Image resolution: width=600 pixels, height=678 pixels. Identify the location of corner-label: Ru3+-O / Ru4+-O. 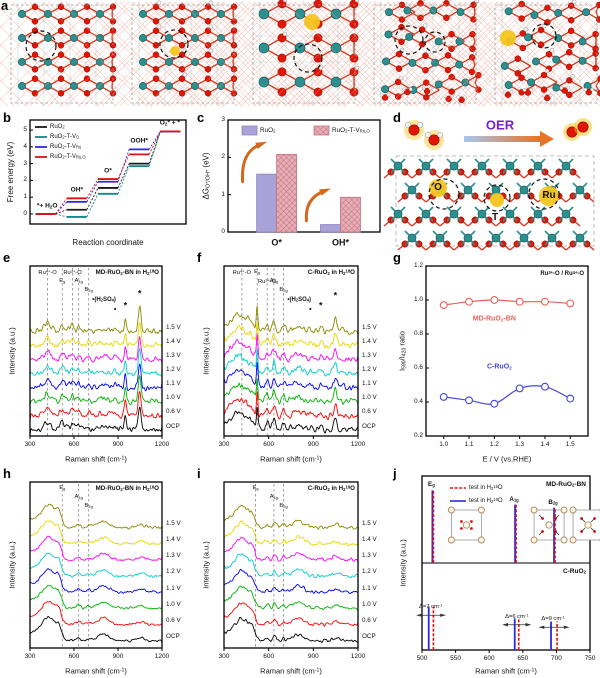
(562, 273).